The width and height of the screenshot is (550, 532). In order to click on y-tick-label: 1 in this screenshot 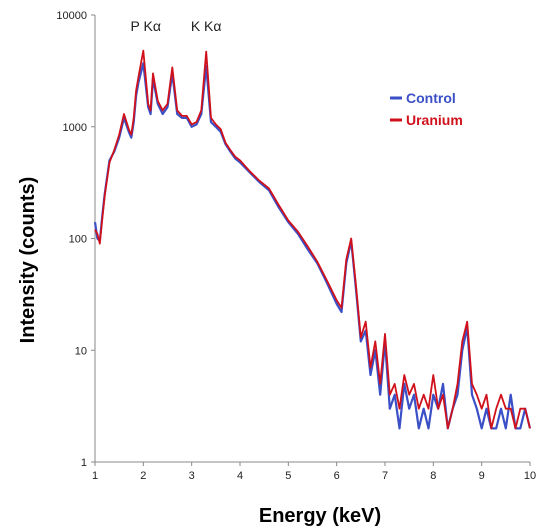, I will do `click(84, 463)`.